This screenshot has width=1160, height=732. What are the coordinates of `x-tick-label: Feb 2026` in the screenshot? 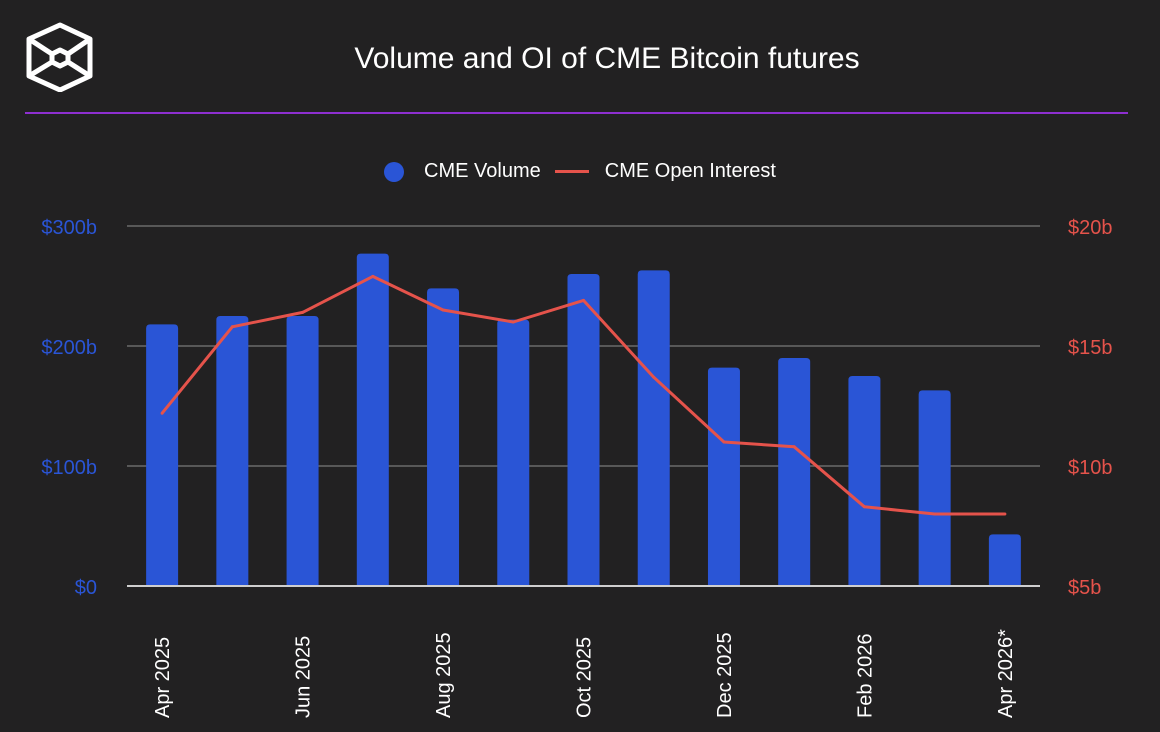 It's located at (865, 675).